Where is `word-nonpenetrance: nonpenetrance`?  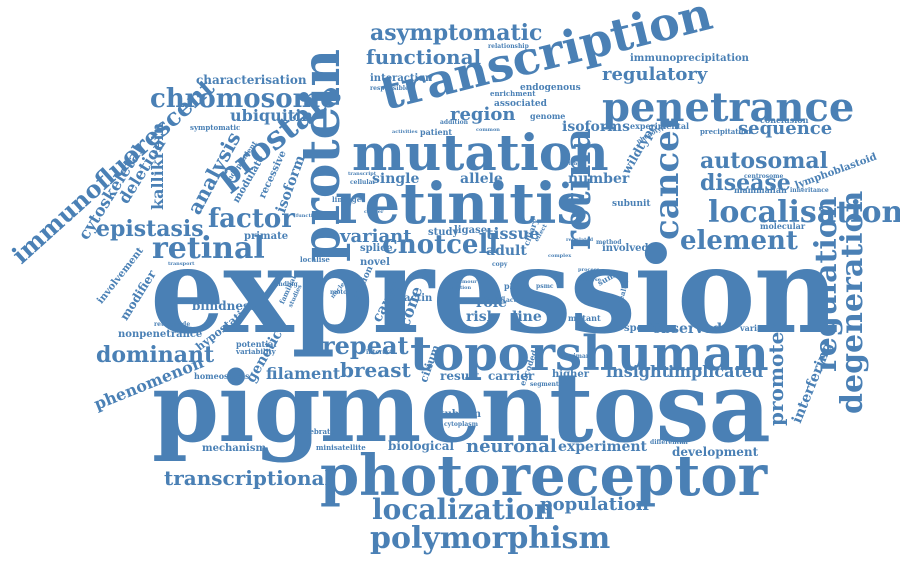 word-nonpenetrance: nonpenetrance is located at coordinates (160, 334).